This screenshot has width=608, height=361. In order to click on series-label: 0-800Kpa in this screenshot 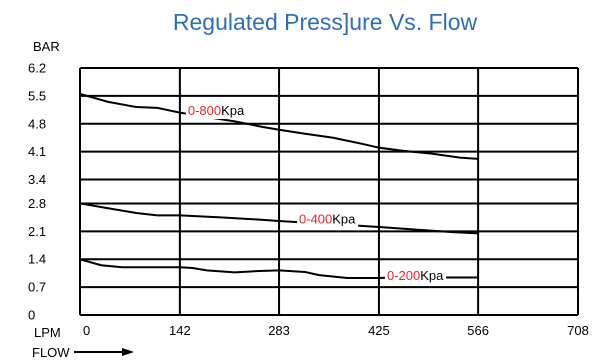, I will do `click(216, 110)`.